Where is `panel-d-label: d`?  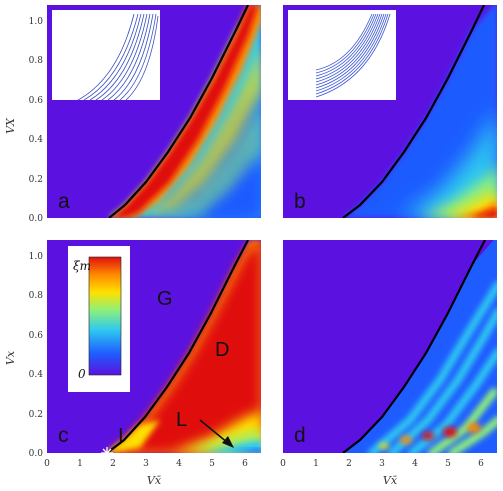 panel-d-label: d is located at coordinates (300, 435).